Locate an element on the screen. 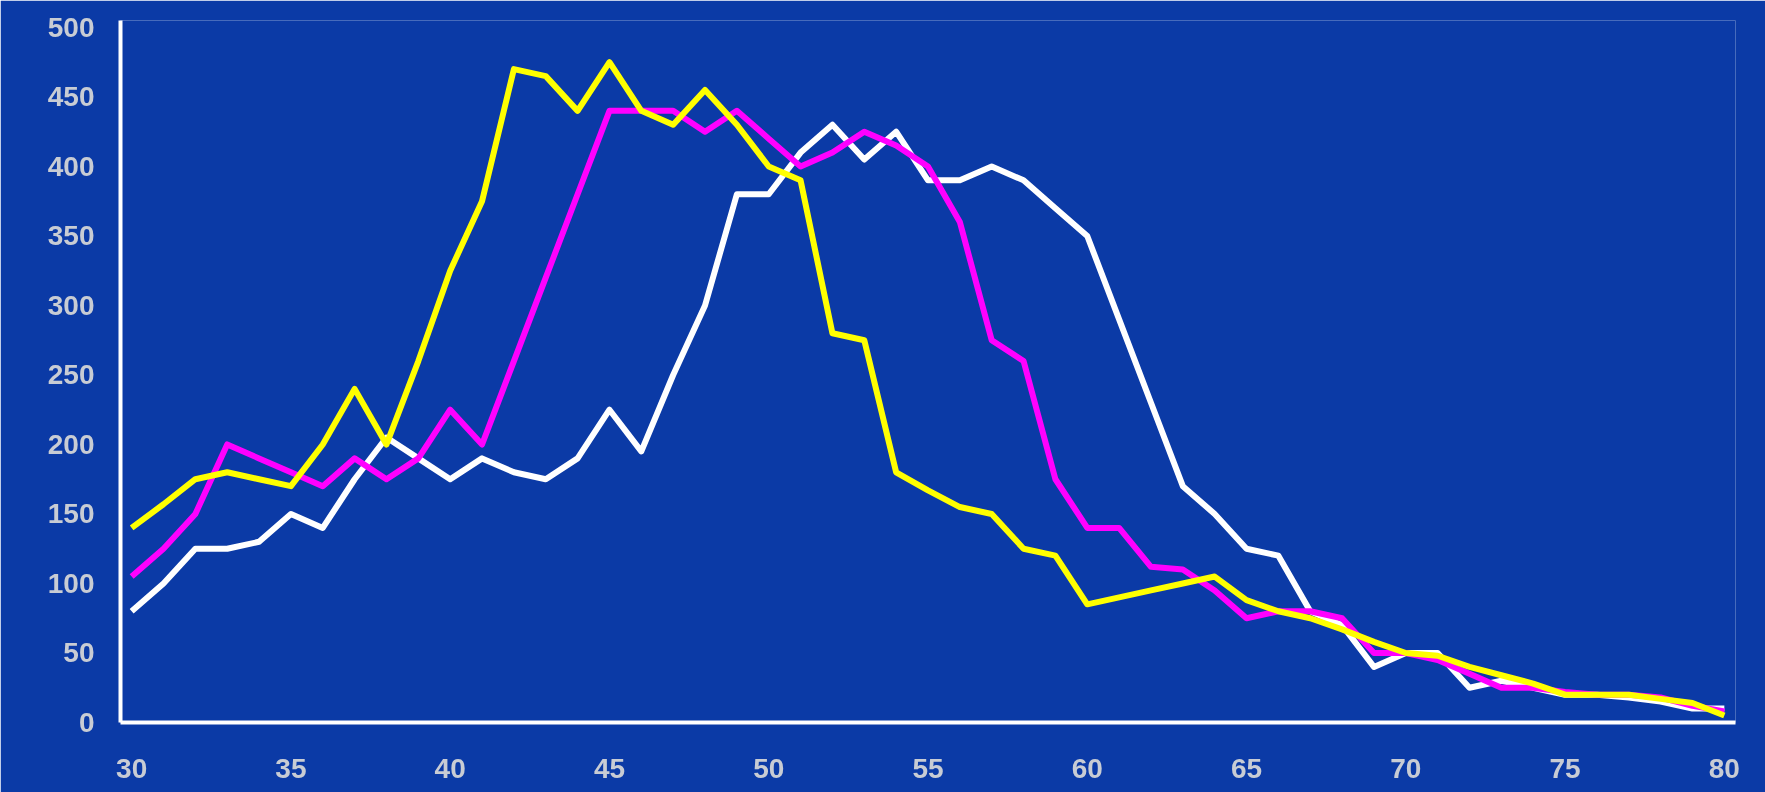  x-tick-label: 55 is located at coordinates (928, 768).